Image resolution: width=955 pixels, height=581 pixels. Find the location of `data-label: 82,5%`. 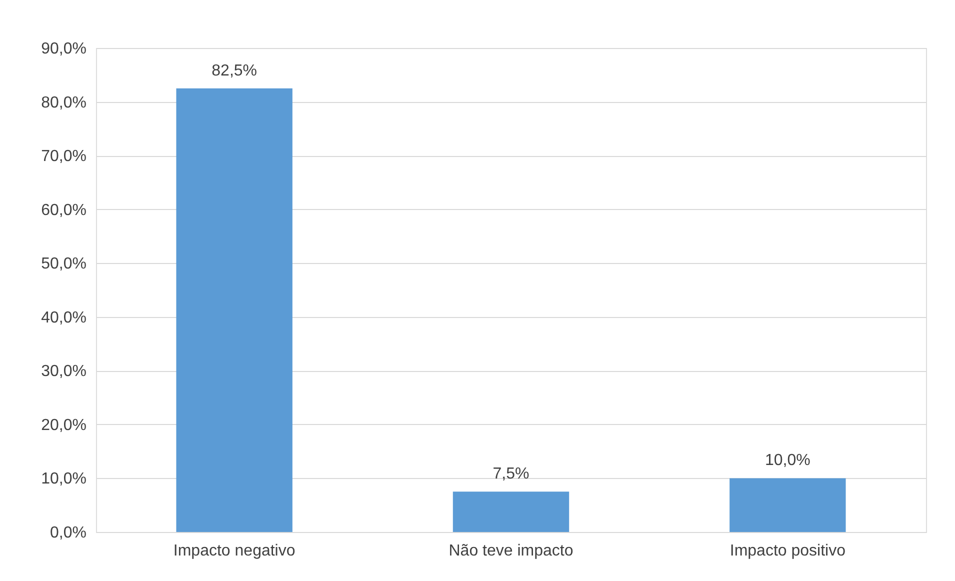

data-label: 82,5% is located at coordinates (235, 71).